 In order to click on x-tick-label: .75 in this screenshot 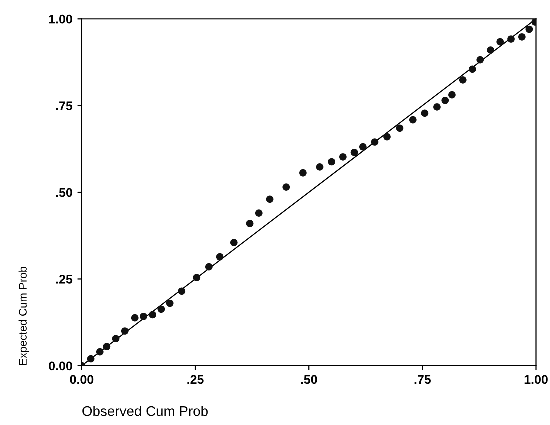, I will do `click(423, 379)`.